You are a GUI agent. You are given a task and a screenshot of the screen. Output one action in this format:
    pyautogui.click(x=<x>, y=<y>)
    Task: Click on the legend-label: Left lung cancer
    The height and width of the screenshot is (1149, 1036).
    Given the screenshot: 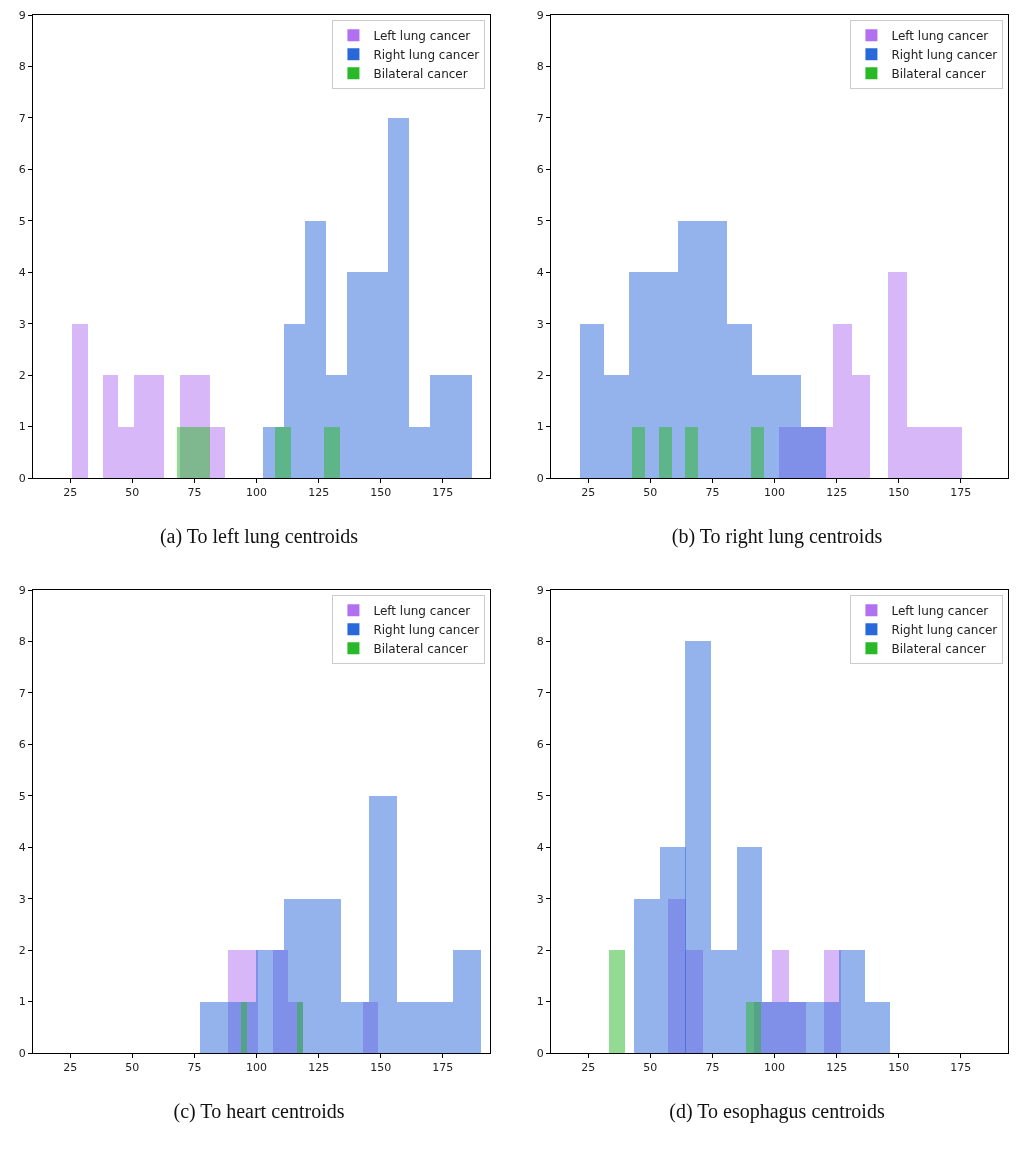 What is the action you would take?
    pyautogui.click(x=422, y=35)
    